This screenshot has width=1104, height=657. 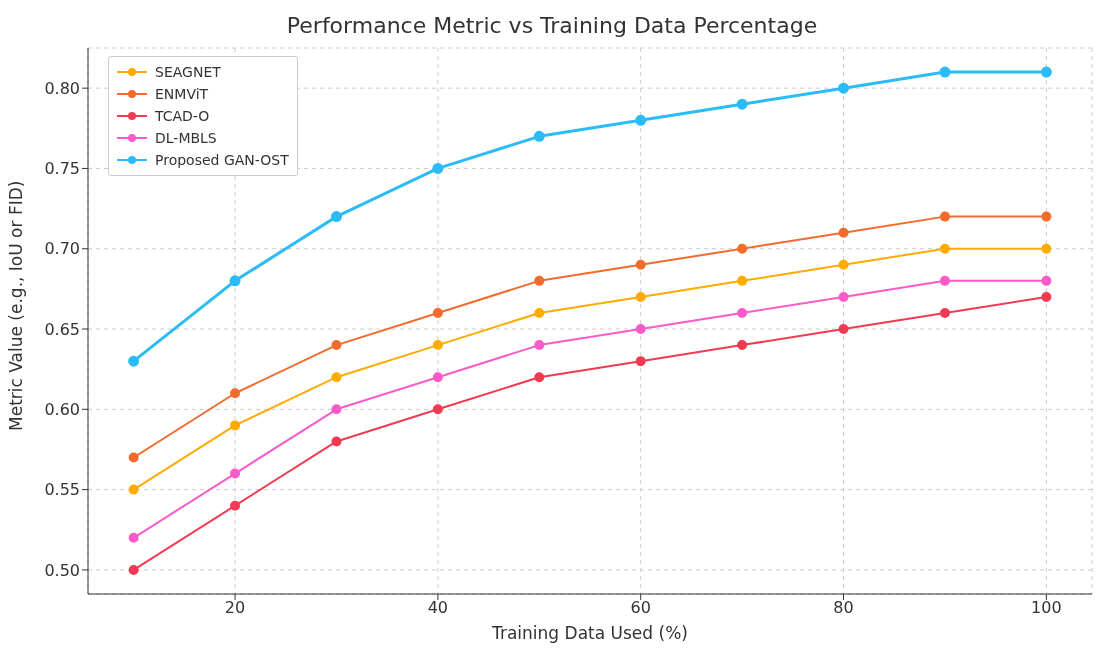 I want to click on legend-label: ENMViT, so click(x=182, y=94).